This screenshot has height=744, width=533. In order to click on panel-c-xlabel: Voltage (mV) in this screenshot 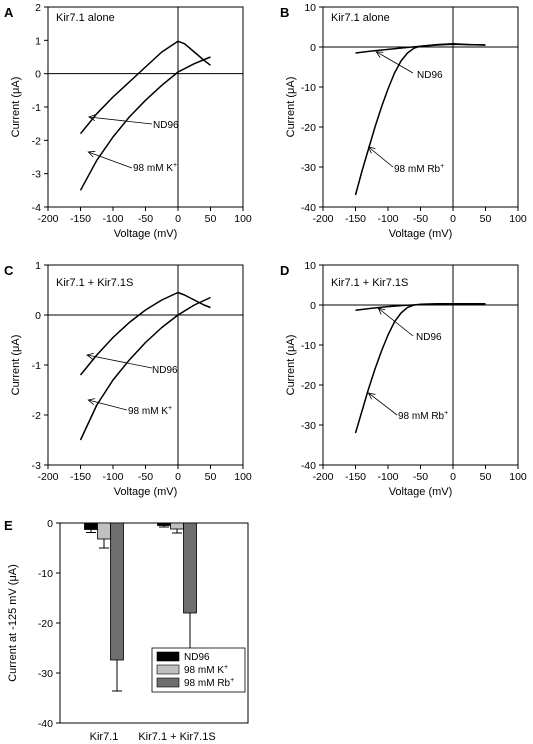, I will do `click(146, 492)`.